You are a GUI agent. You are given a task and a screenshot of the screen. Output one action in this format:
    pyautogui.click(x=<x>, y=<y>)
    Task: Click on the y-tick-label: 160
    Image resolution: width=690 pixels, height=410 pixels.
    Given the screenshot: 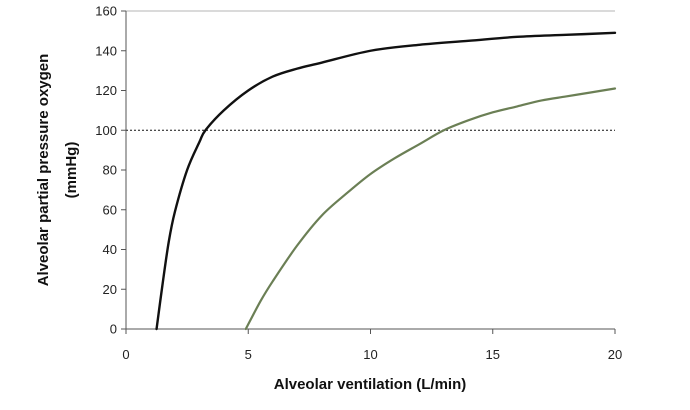 What is the action you would take?
    pyautogui.click(x=106, y=11)
    